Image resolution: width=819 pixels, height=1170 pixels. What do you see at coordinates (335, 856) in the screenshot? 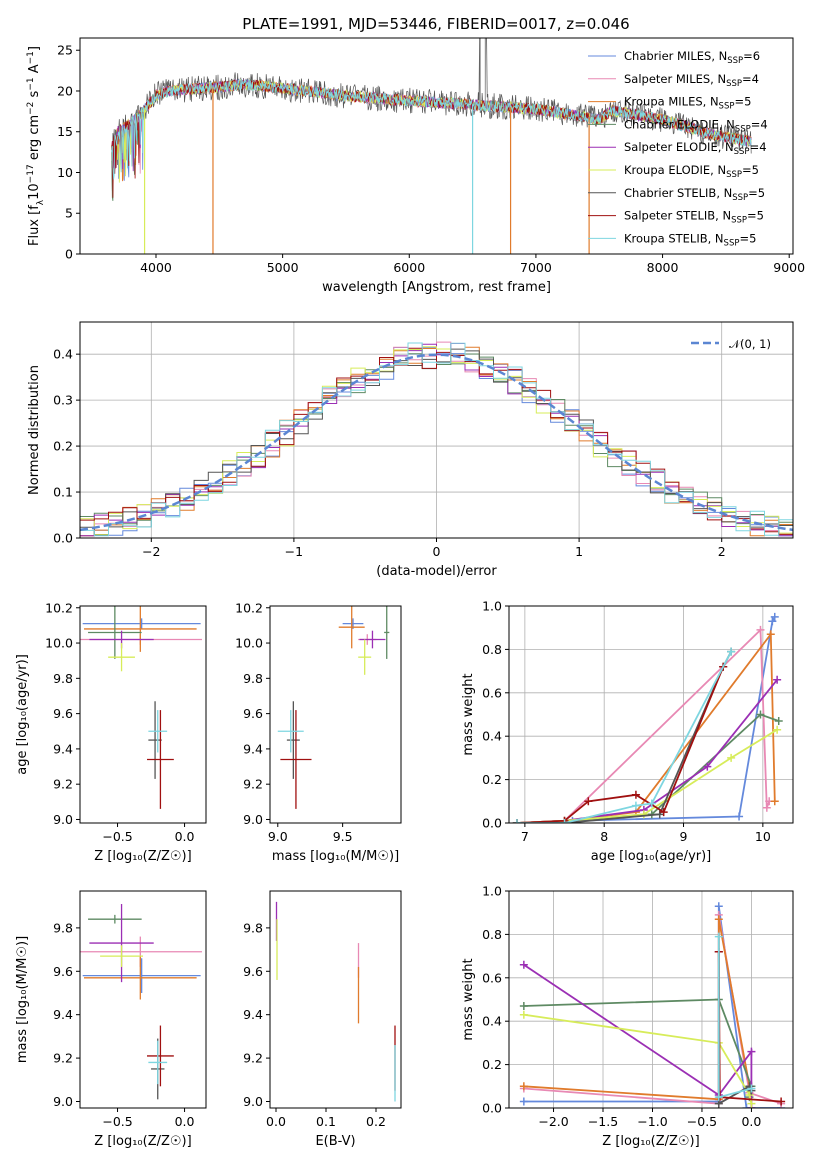
I see `x-axis-label: mass [log₁₀(M/M☉)]` at bounding box center [335, 856].